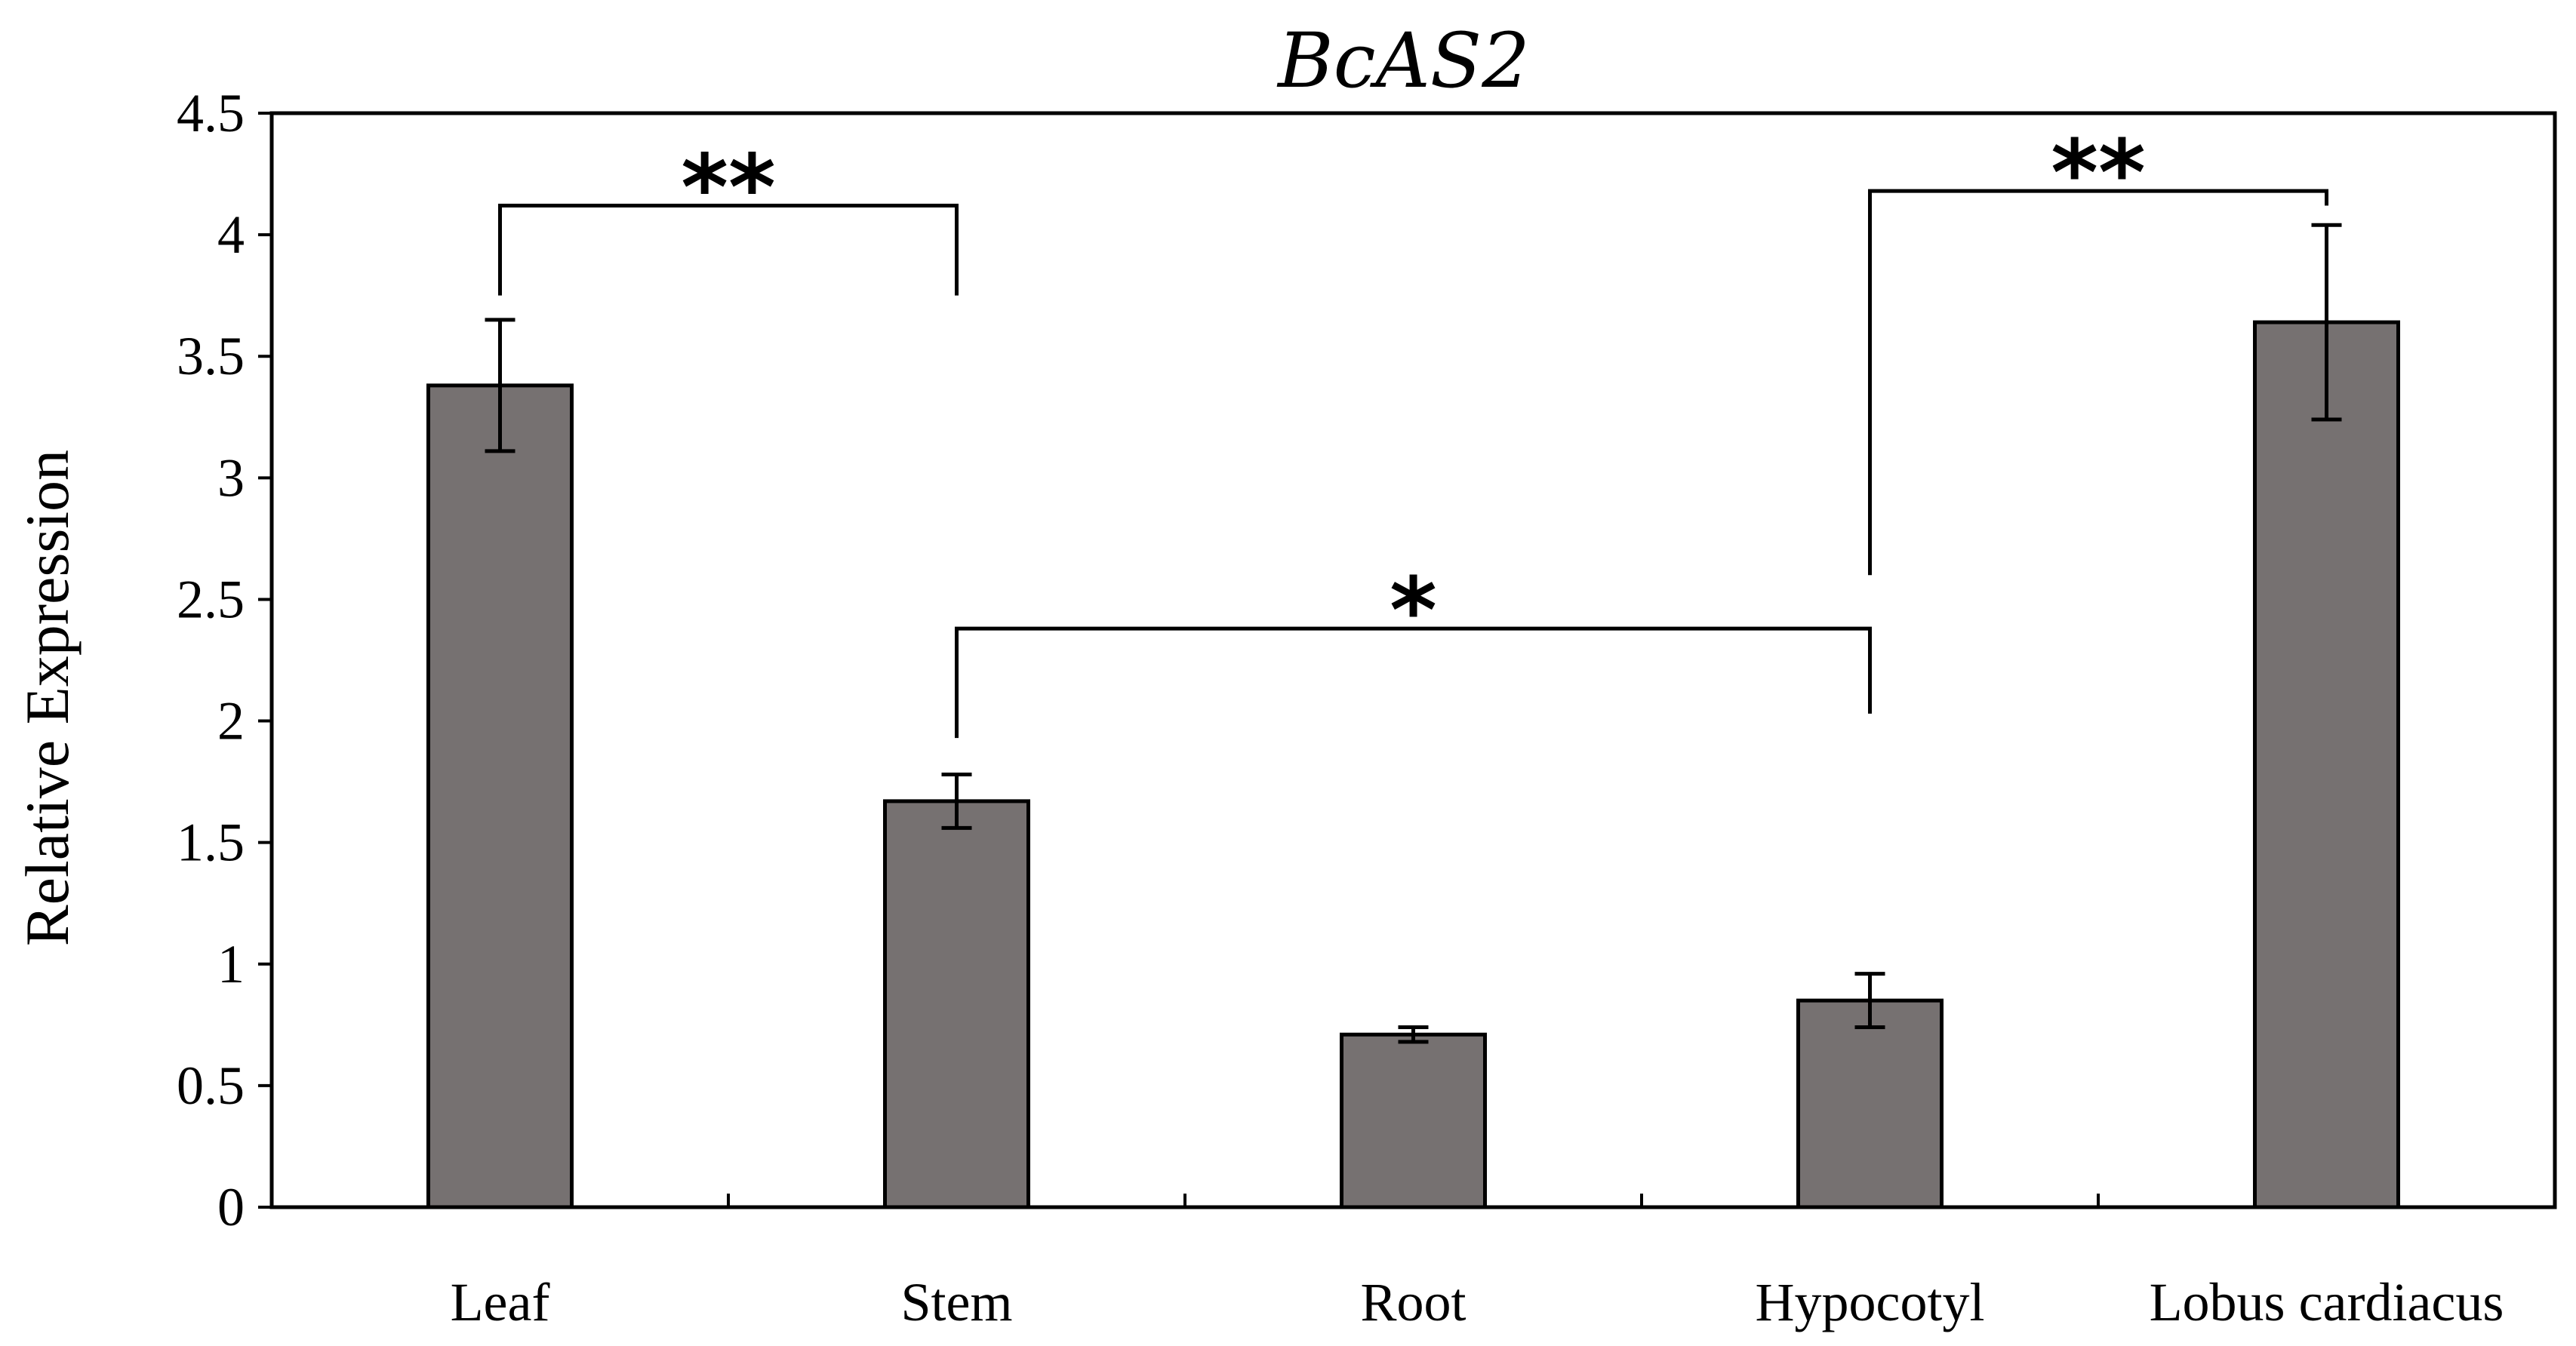  I want to click on y-tick-label: 2.5, so click(211, 599).